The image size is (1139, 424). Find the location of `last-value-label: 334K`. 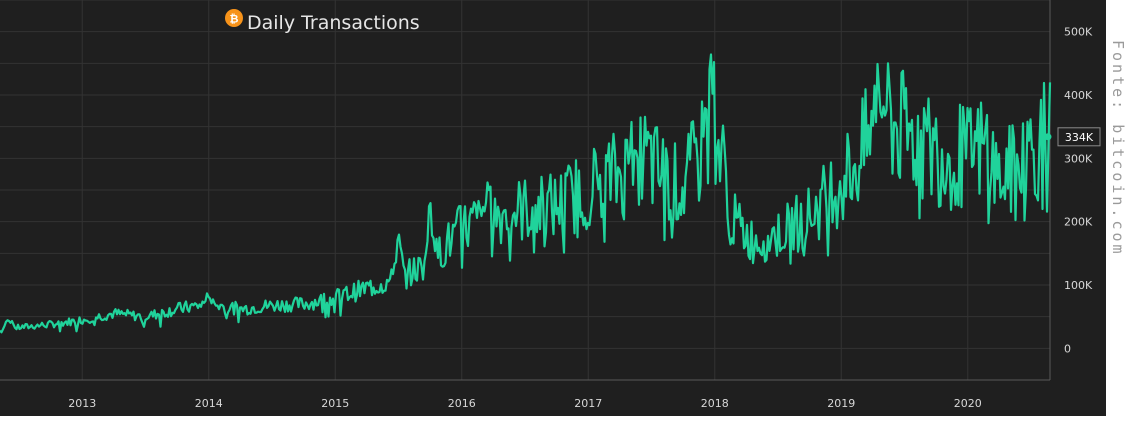

last-value-label: 334K is located at coordinates (1079, 137).